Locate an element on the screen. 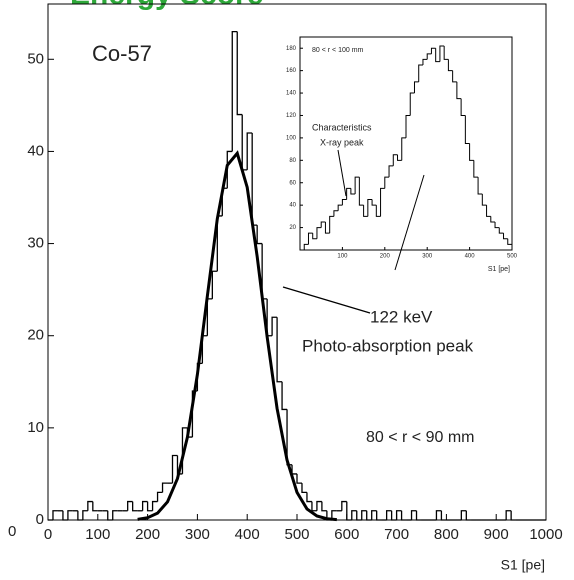  x-tick-label: 400 is located at coordinates (247, 534).